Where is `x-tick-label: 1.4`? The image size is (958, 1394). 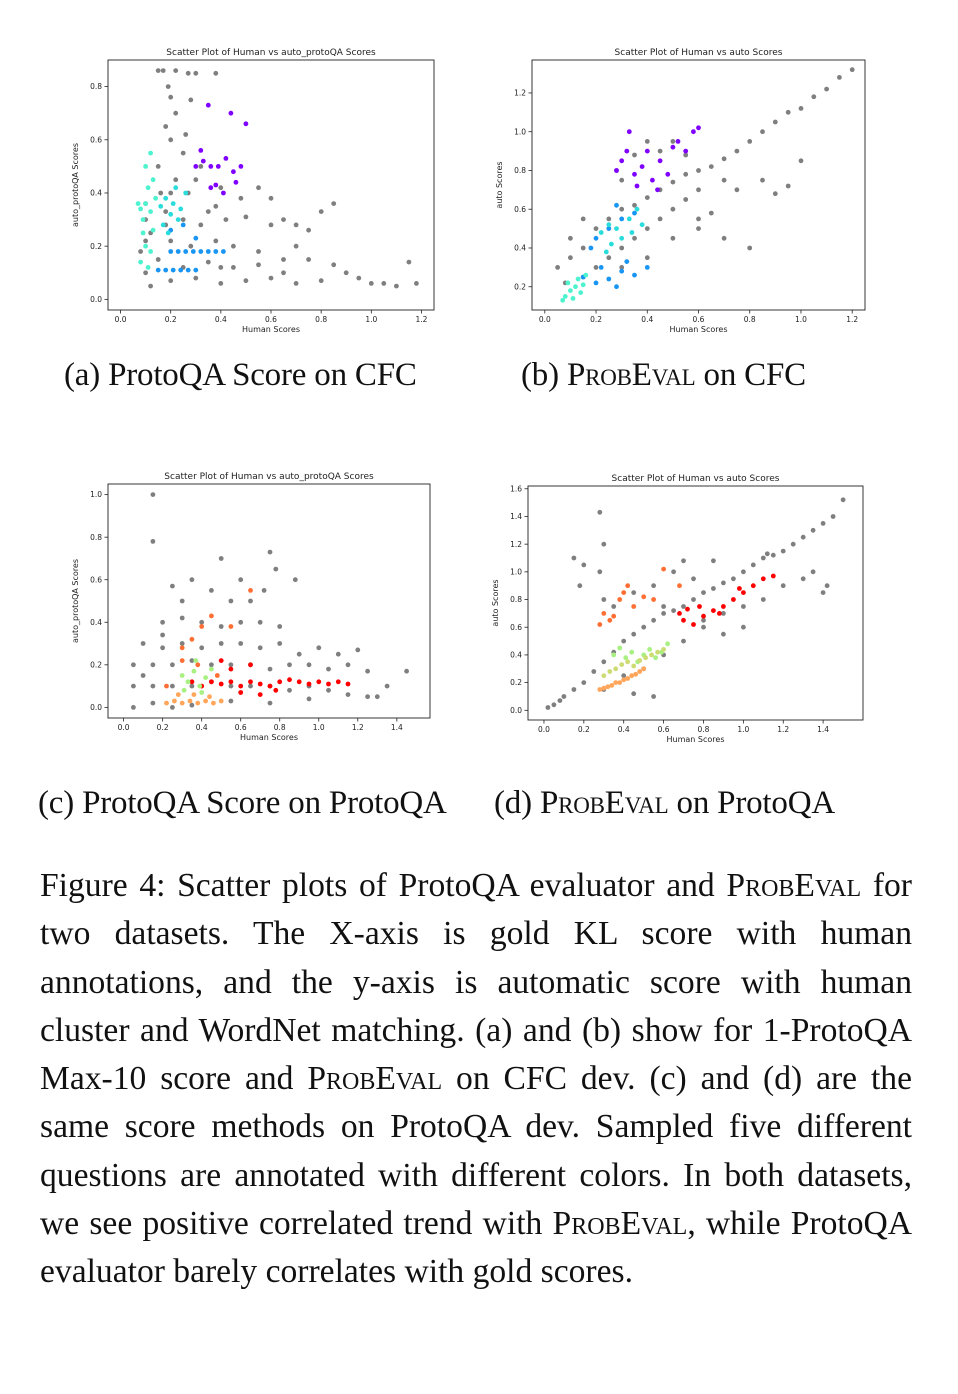 x-tick-label: 1.4 is located at coordinates (823, 729).